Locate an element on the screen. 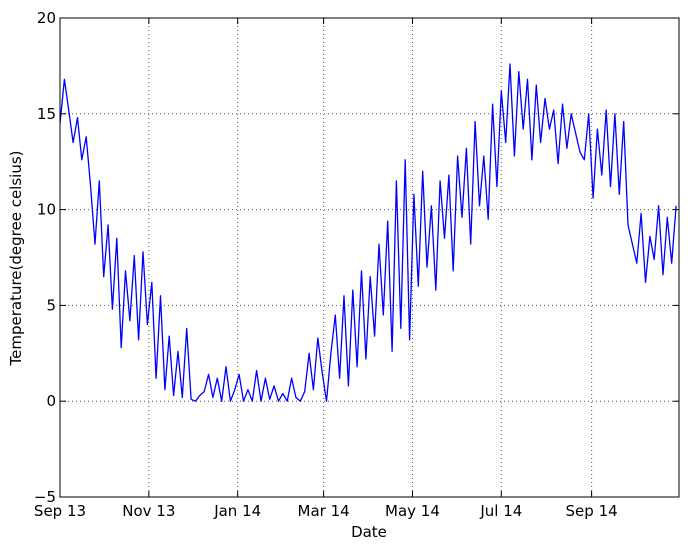  x-tick-label: Mar 14 is located at coordinates (324, 511).